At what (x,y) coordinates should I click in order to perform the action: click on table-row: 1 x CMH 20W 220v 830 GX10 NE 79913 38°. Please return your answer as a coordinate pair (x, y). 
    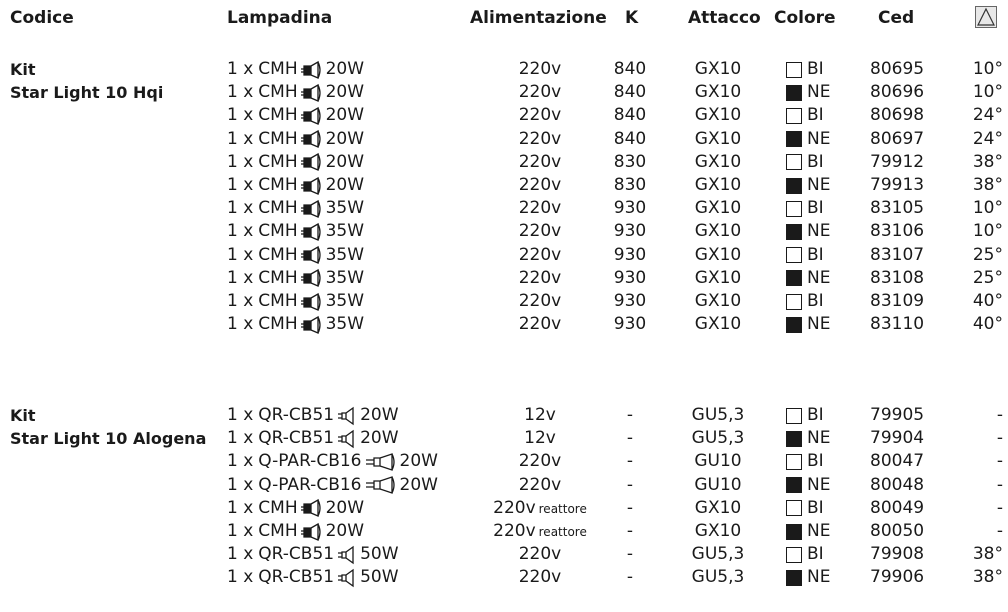
    Looking at the image, I should click on (504, 185).